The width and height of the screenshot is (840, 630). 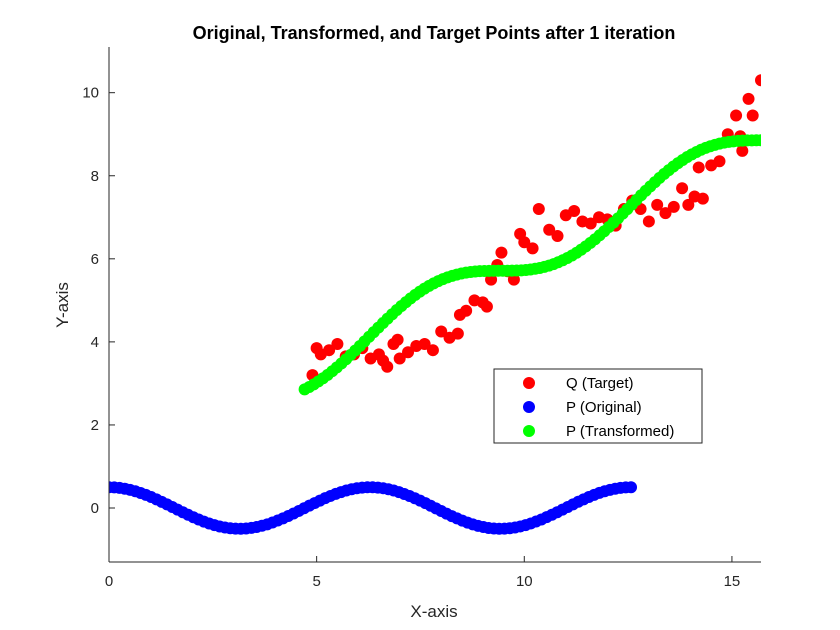 What do you see at coordinates (600, 383) in the screenshot?
I see `legend-entry: Q (Target)` at bounding box center [600, 383].